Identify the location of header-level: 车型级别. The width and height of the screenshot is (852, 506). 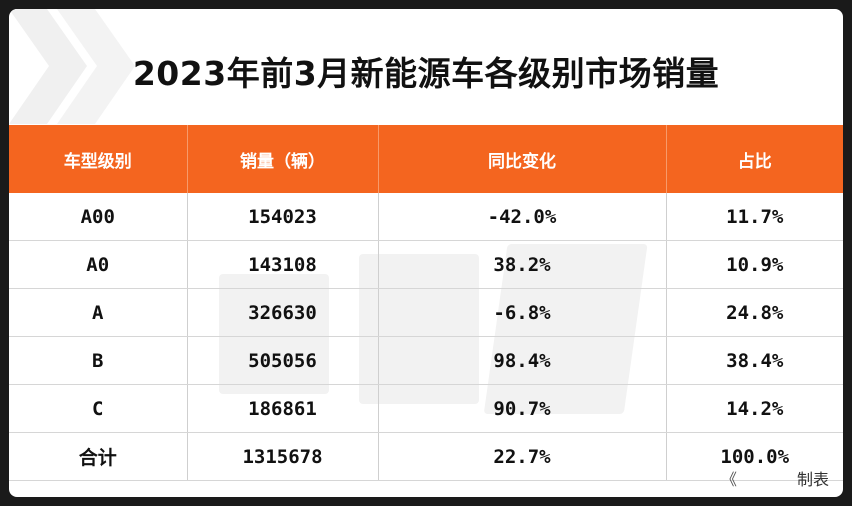
(98, 159).